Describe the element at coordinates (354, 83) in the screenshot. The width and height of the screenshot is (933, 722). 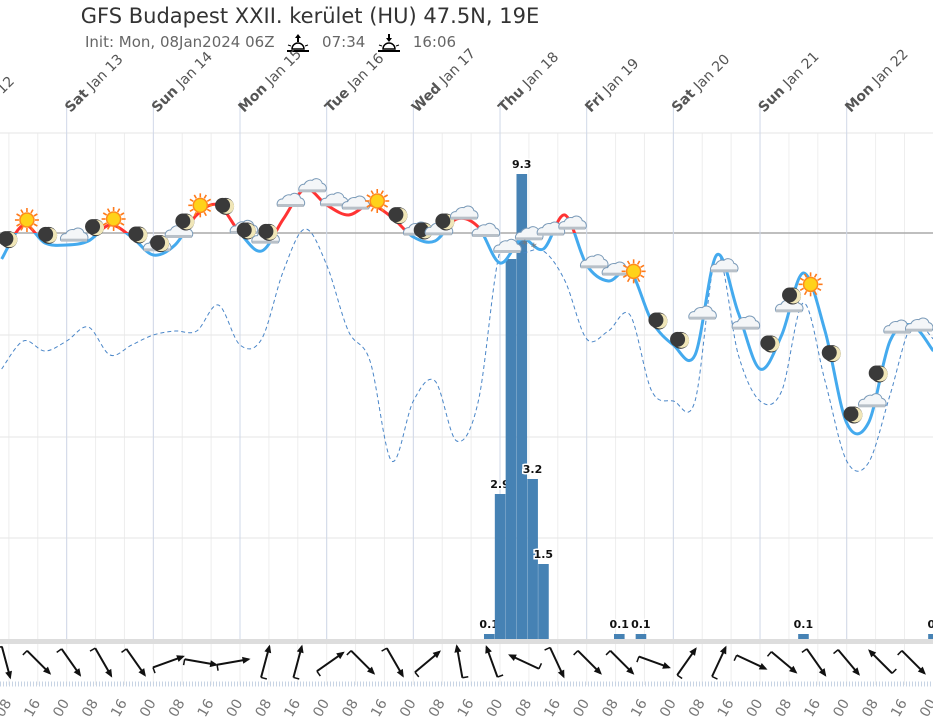
I see `day-label: Tue Jan 16` at that location.